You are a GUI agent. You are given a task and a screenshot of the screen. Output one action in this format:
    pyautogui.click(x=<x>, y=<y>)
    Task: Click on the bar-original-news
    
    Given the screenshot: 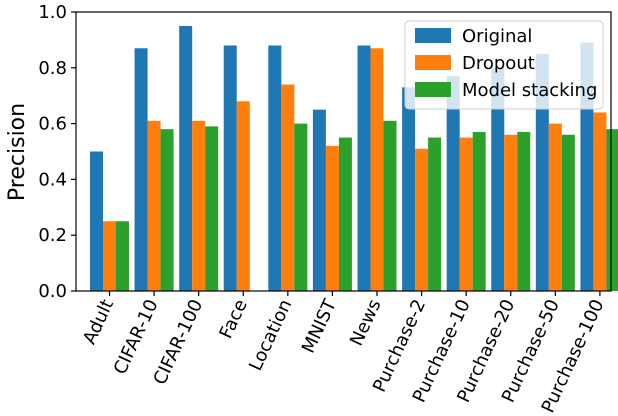 What is the action you would take?
    pyautogui.click(x=364, y=168)
    